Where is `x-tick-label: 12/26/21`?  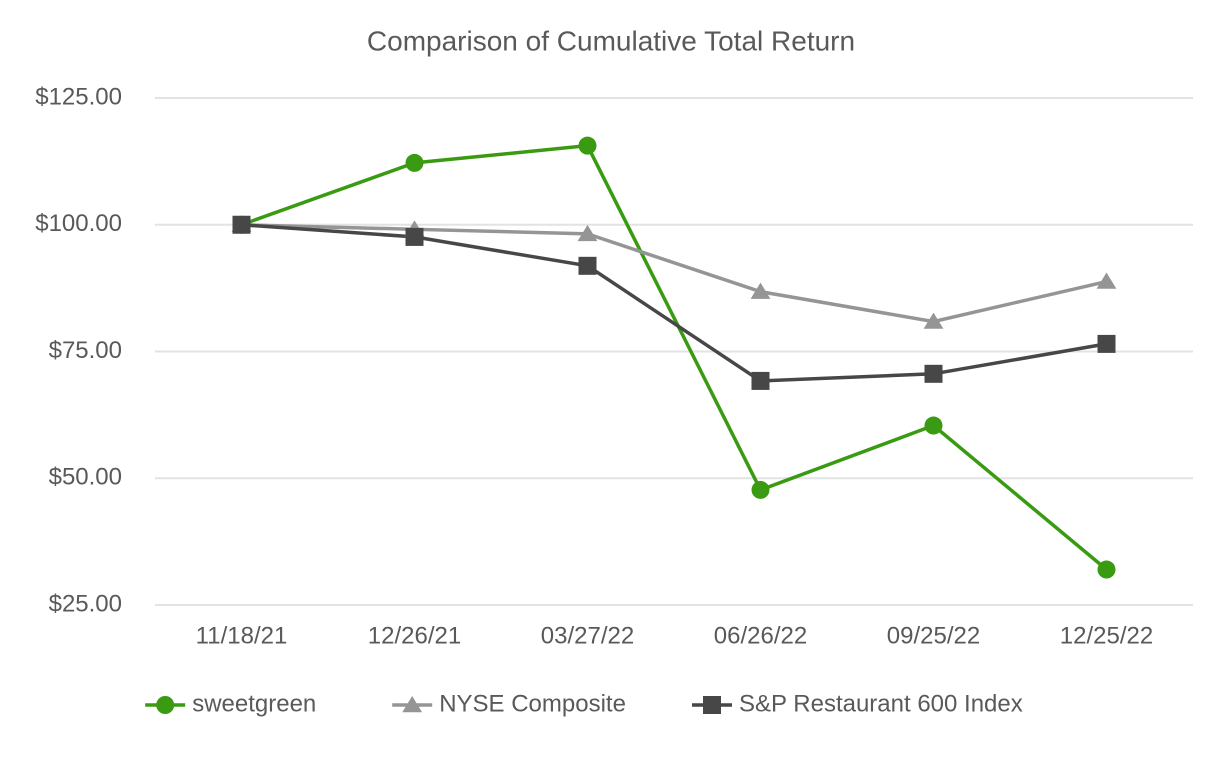 x-tick-label: 12/26/21 is located at coordinates (414, 635).